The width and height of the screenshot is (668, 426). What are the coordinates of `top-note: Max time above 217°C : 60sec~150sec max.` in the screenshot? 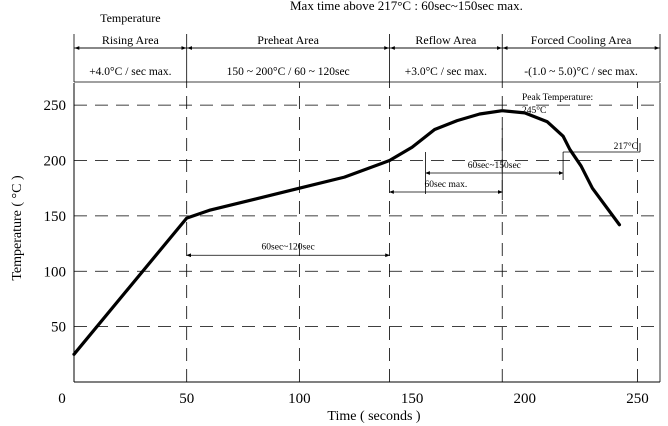 It's located at (406, 6).